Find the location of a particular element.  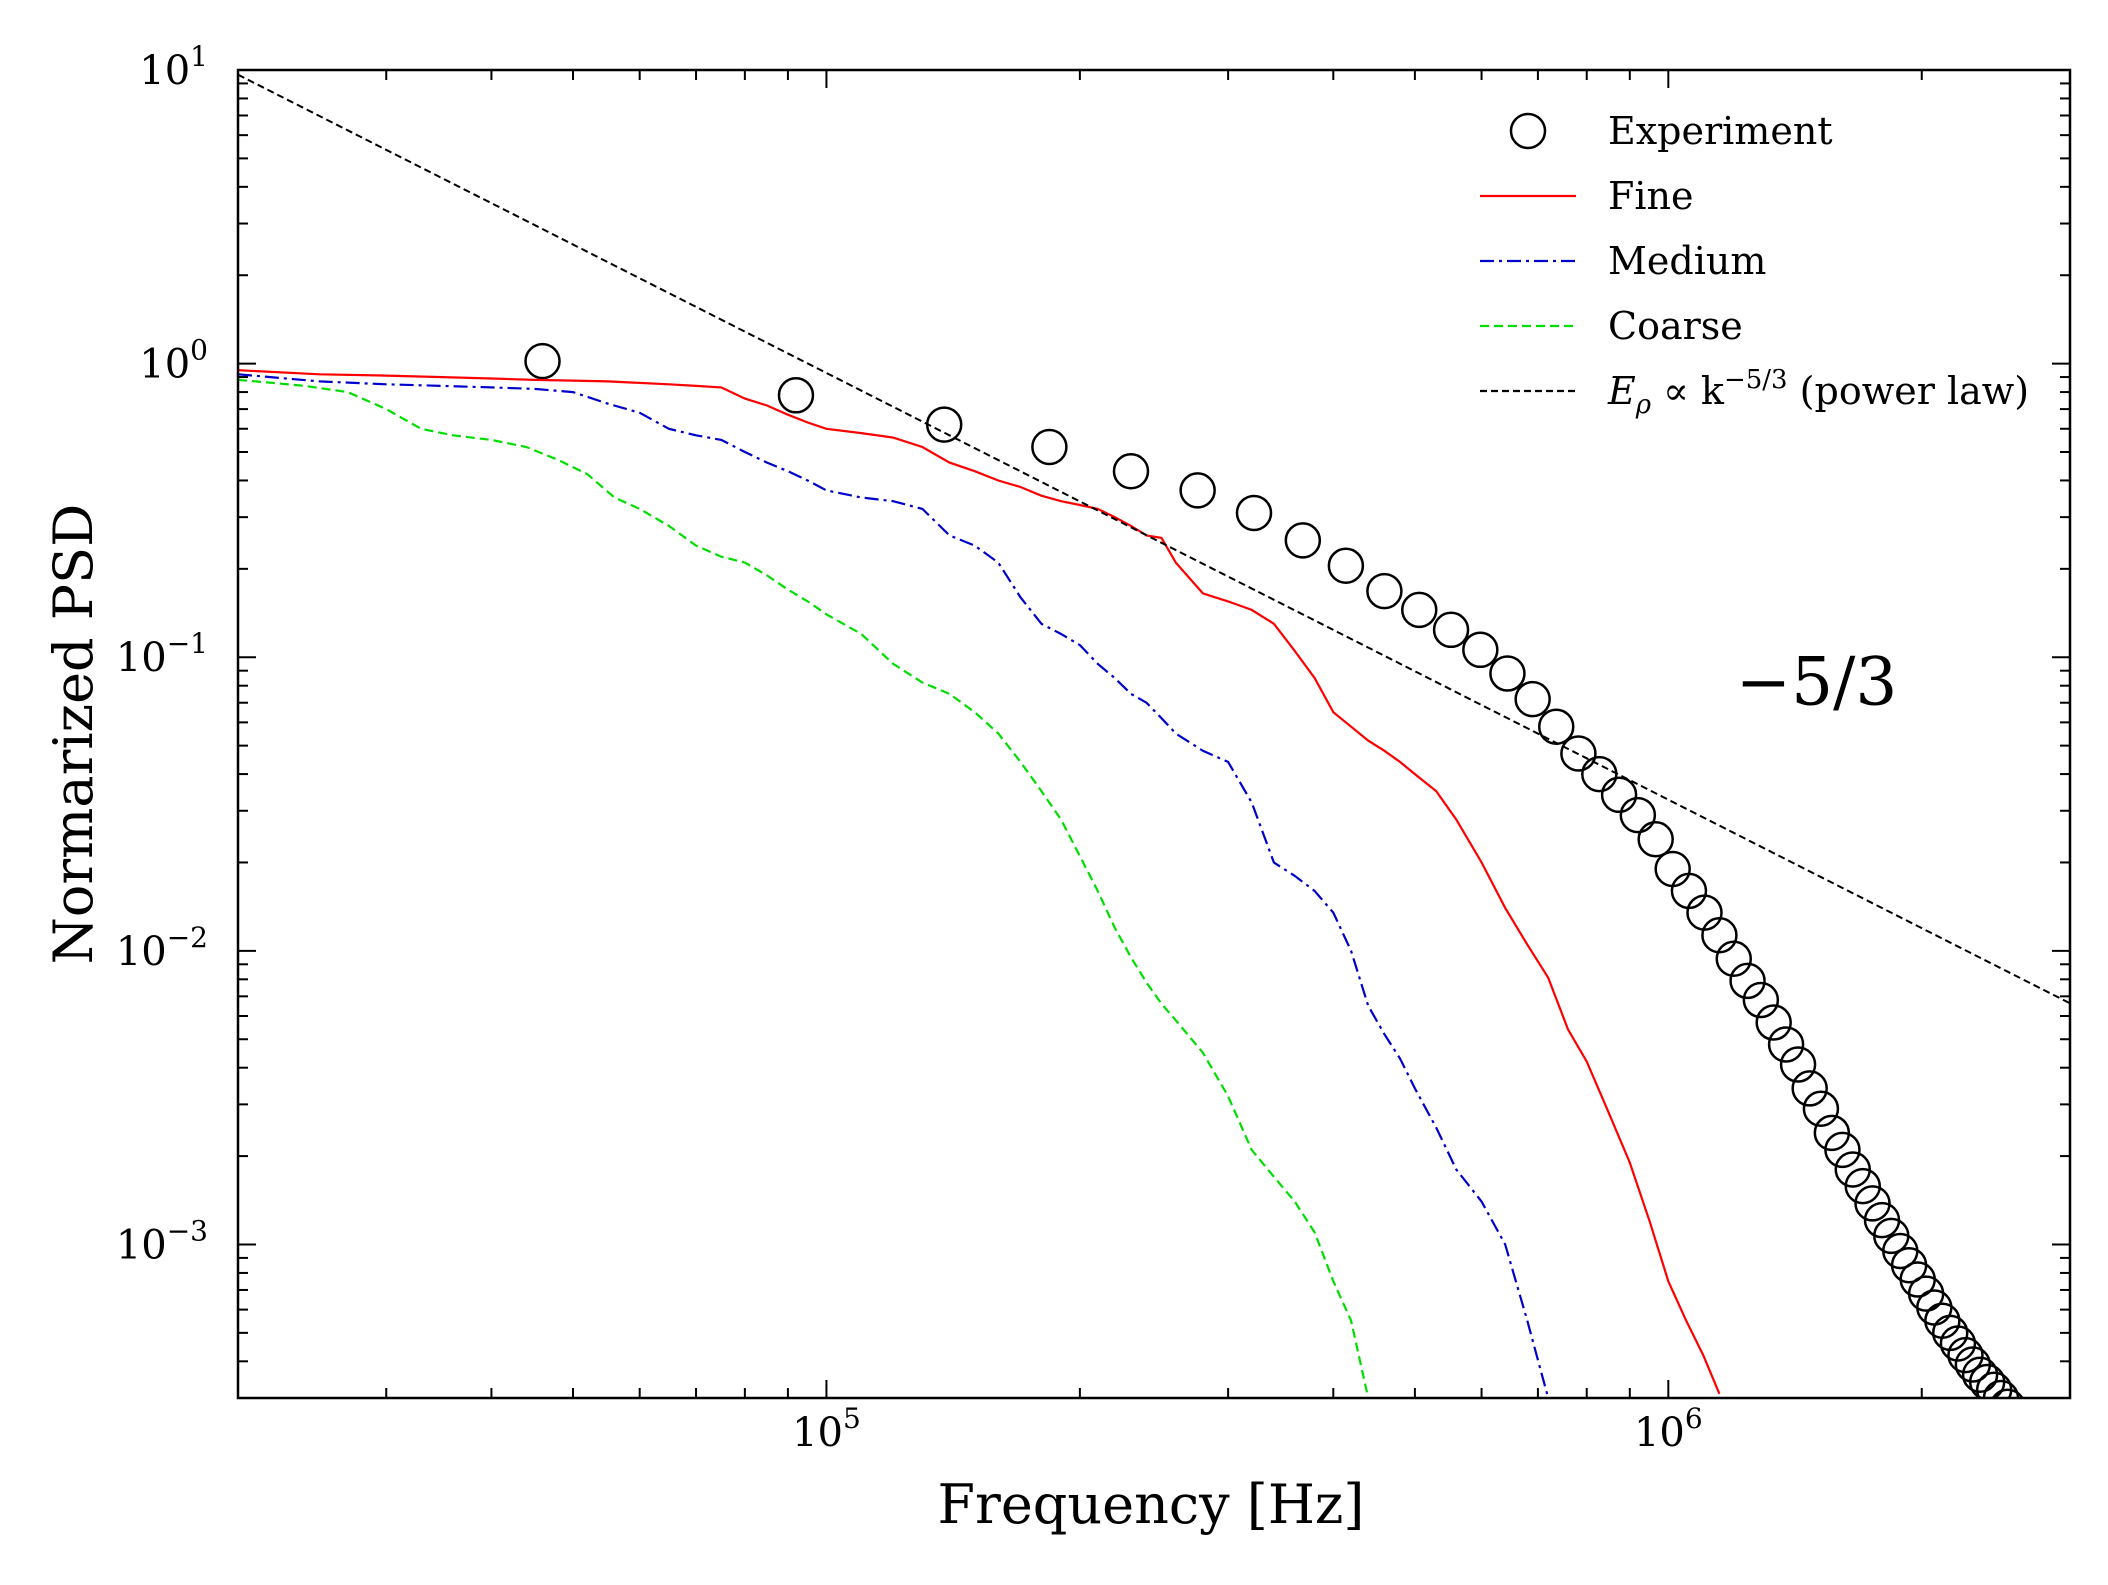

slope-annotation: −5/3 is located at coordinates (1817, 682).